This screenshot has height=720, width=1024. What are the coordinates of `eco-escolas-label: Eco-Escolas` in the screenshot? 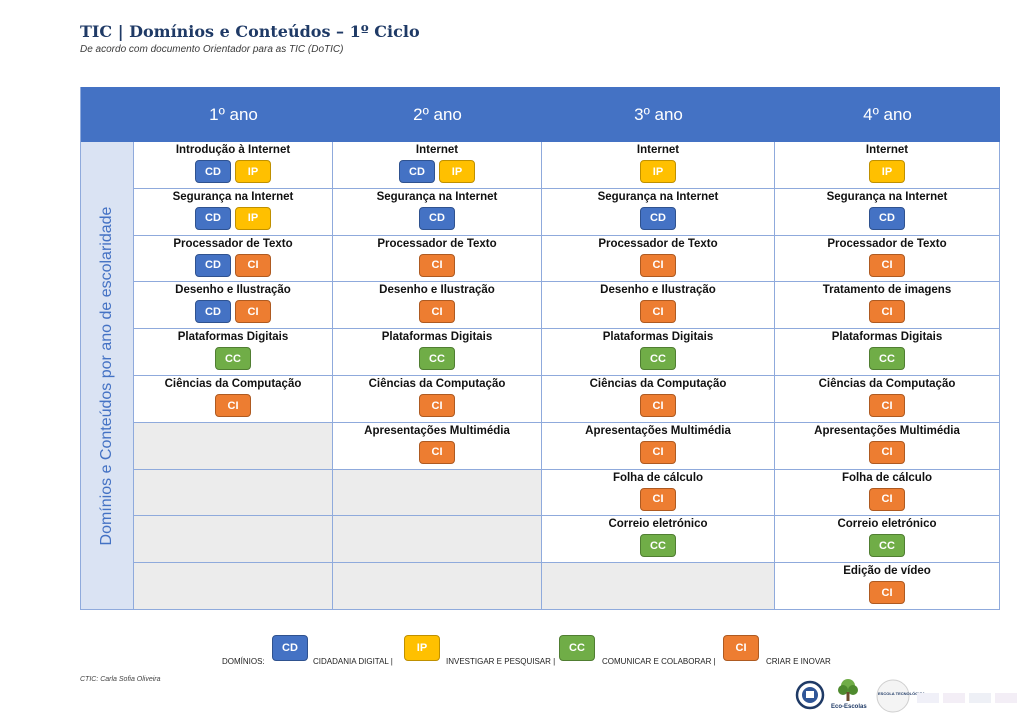 It's located at (849, 707).